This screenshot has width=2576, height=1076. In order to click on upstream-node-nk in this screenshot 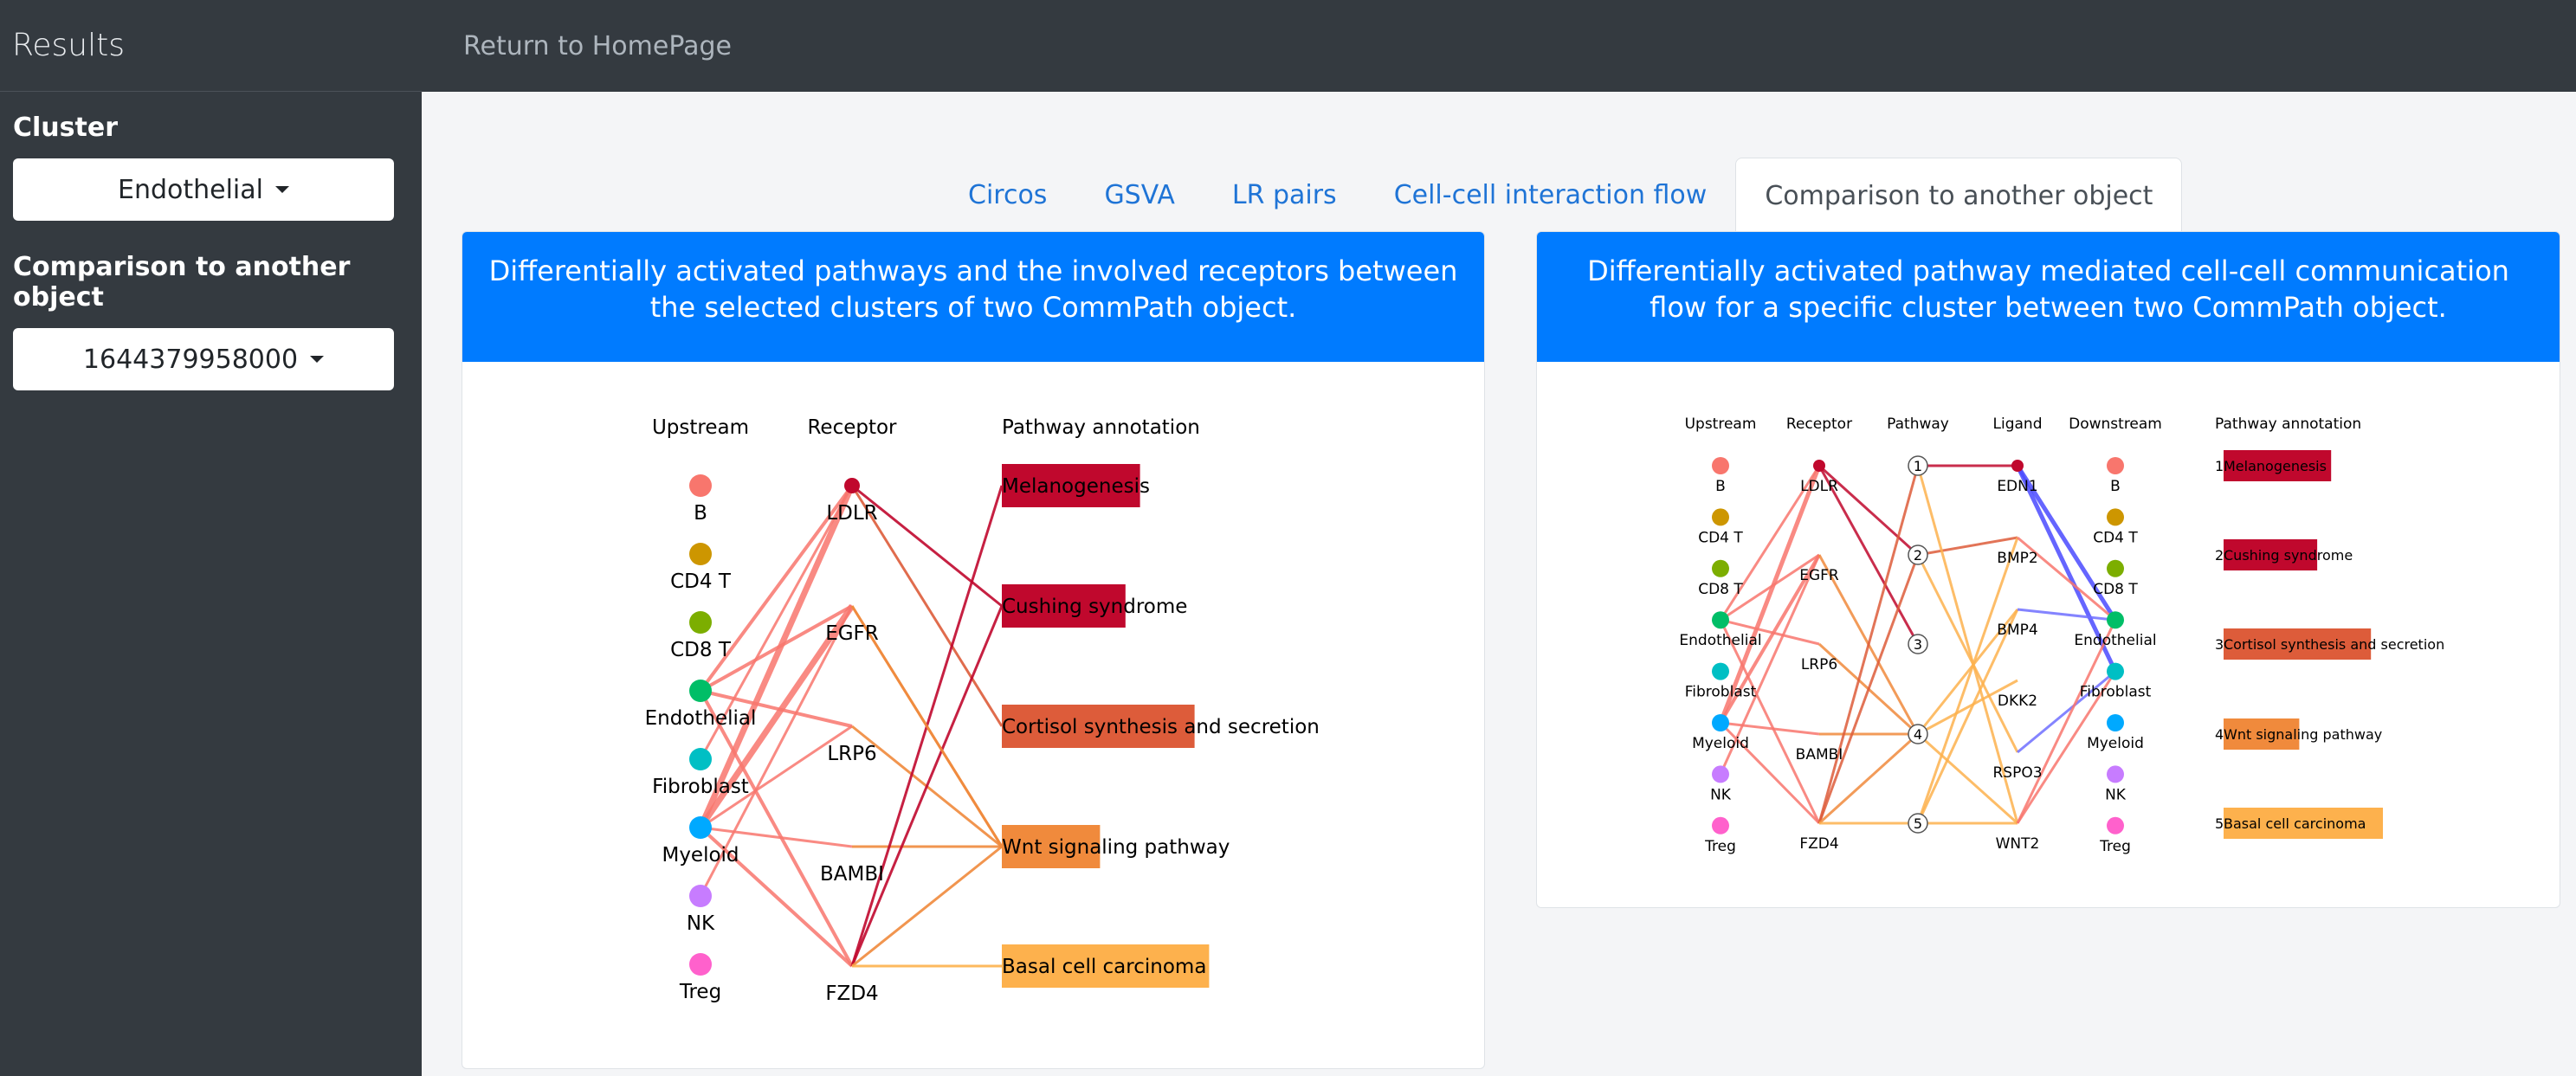, I will do `click(1720, 774)`.